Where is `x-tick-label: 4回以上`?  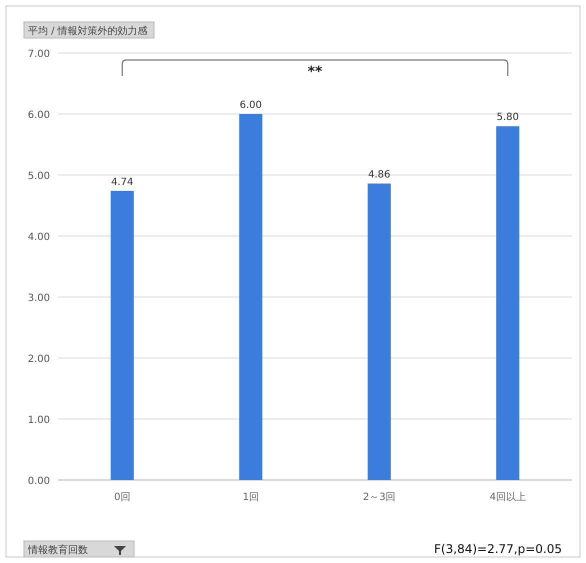 x-tick-label: 4回以上 is located at coordinates (508, 497).